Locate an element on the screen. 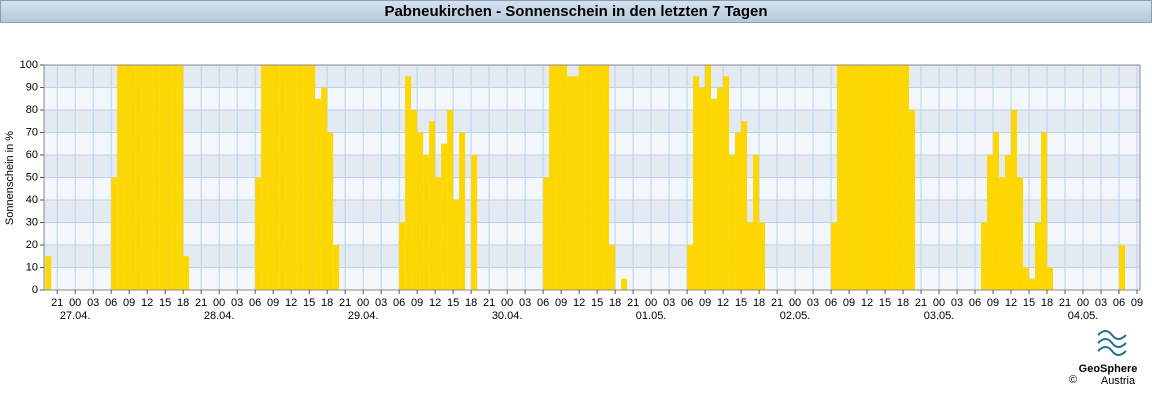  logo is located at coordinates (1112, 343).